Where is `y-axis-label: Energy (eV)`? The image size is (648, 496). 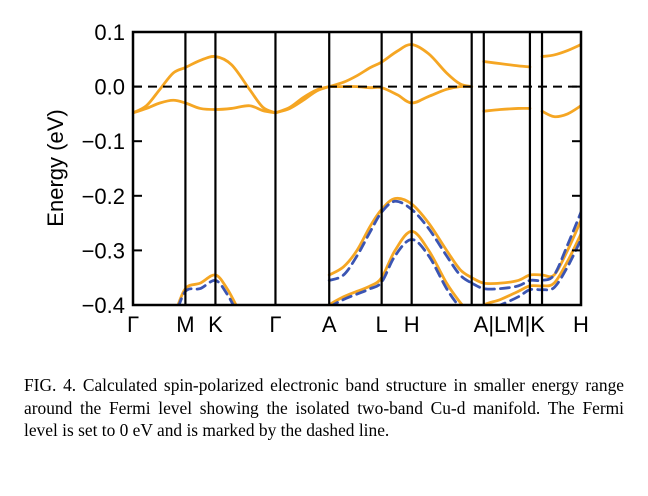
y-axis-label: Energy (eV) is located at coordinates (55, 167).